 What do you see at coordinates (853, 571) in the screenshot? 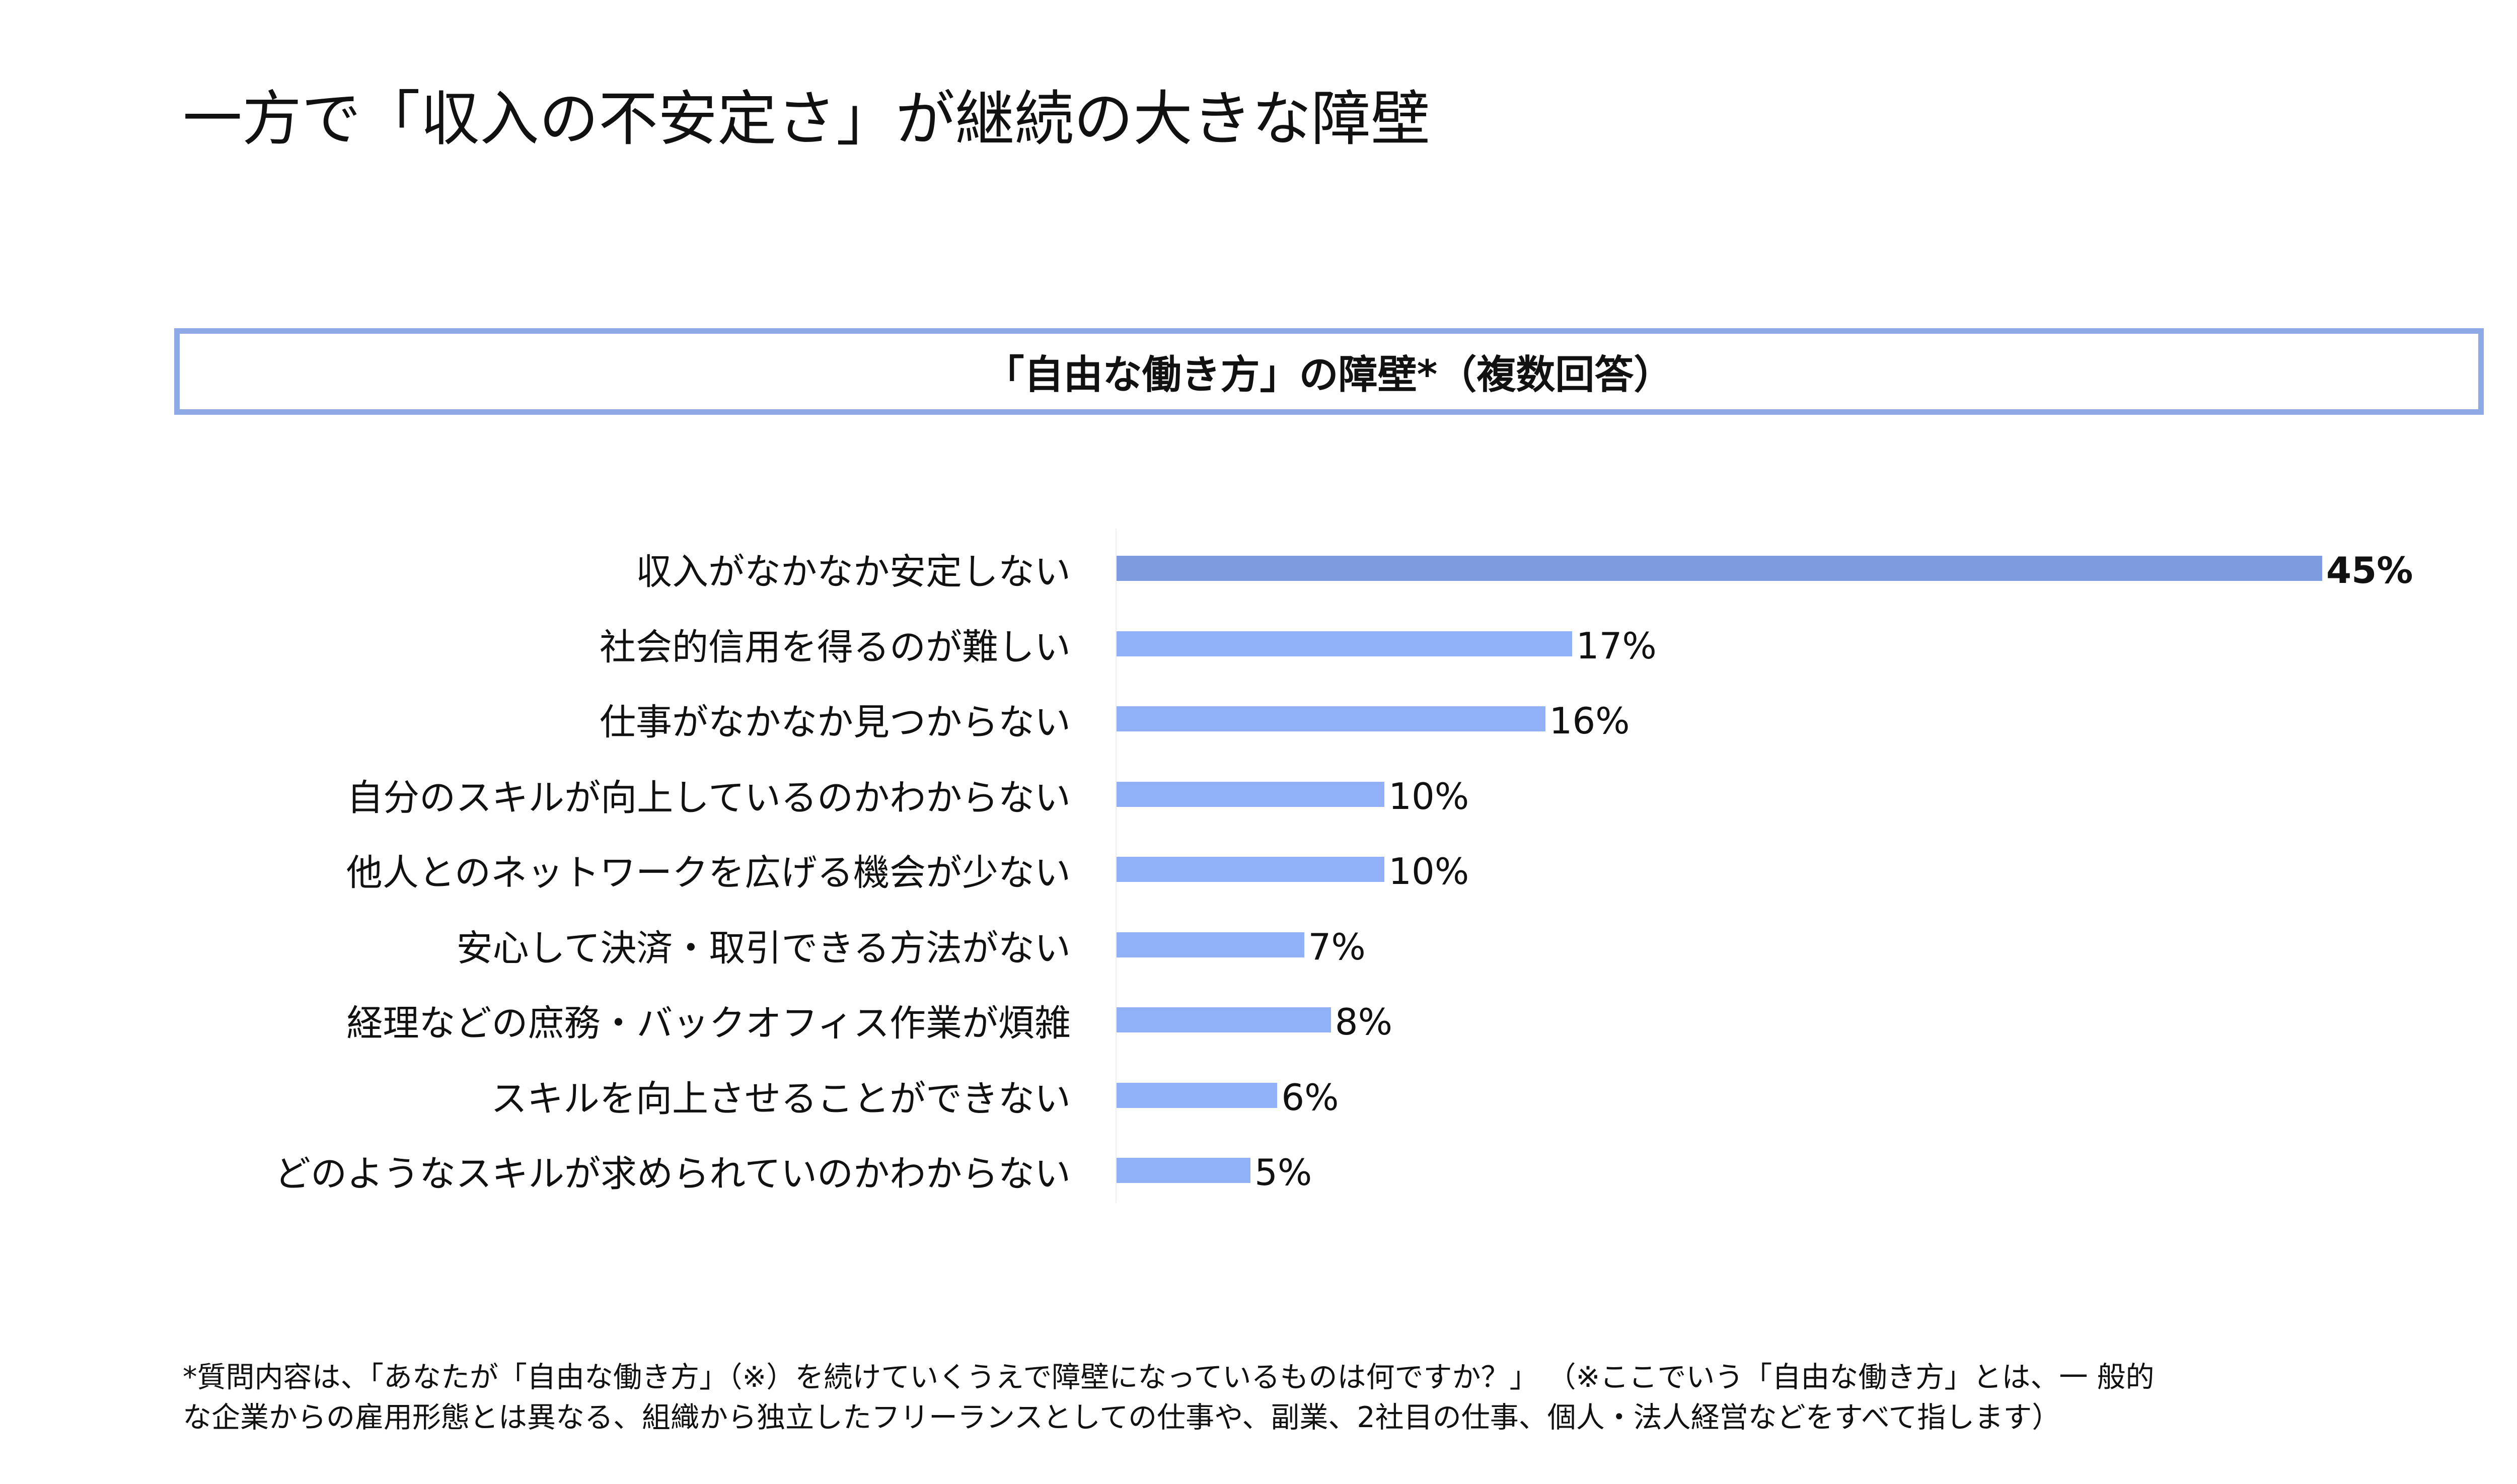
I see `category-label: 収入がなかなか安定しない` at bounding box center [853, 571].